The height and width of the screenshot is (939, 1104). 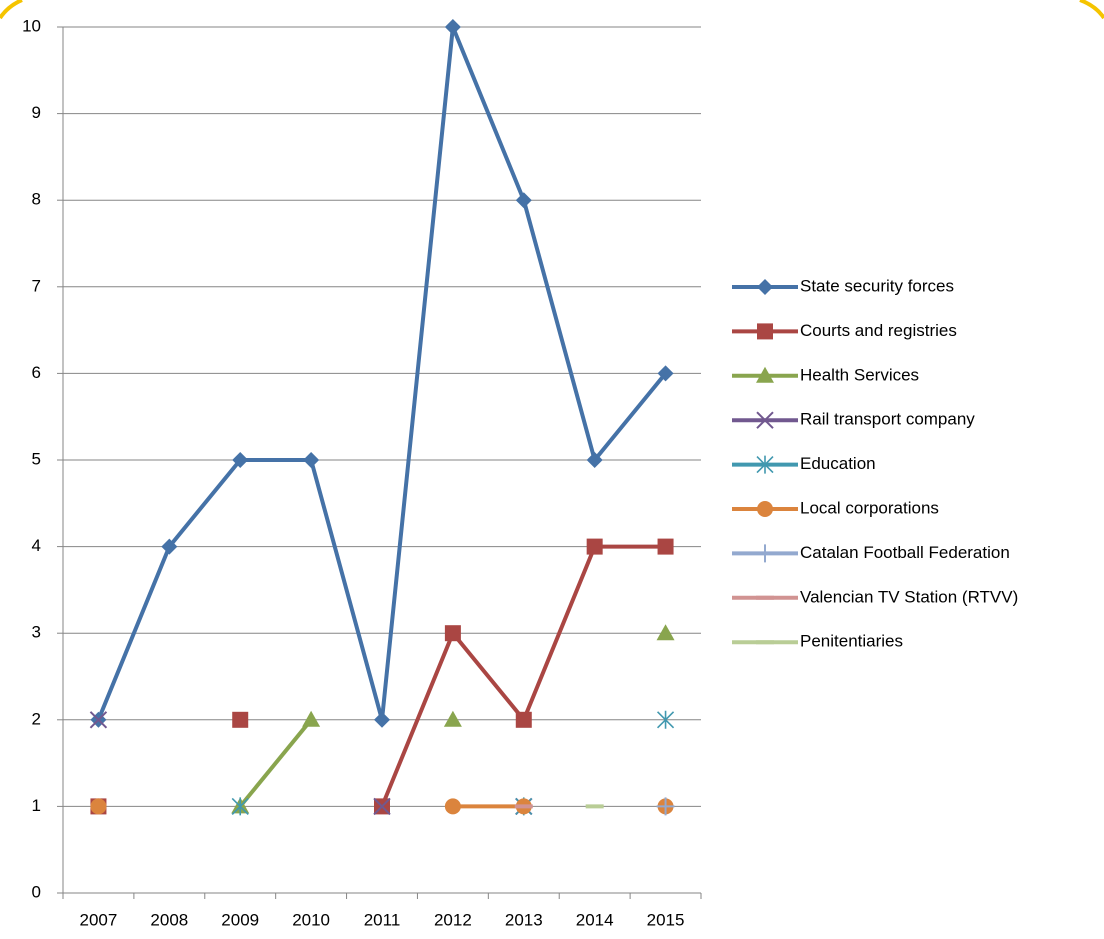 What do you see at coordinates (36, 805) in the screenshot?
I see `y-tick-label: 1` at bounding box center [36, 805].